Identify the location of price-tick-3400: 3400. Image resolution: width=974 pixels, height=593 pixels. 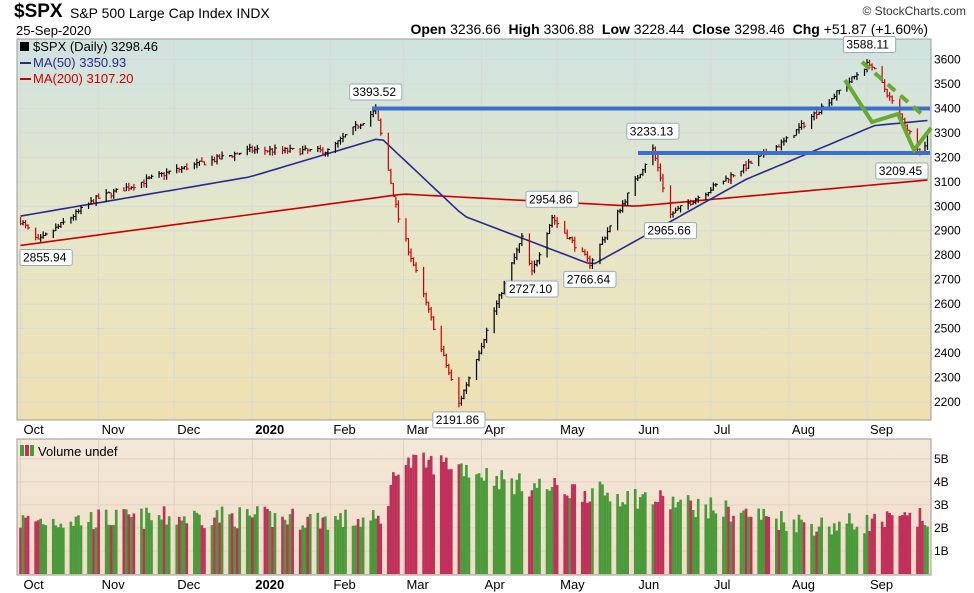
(947, 108).